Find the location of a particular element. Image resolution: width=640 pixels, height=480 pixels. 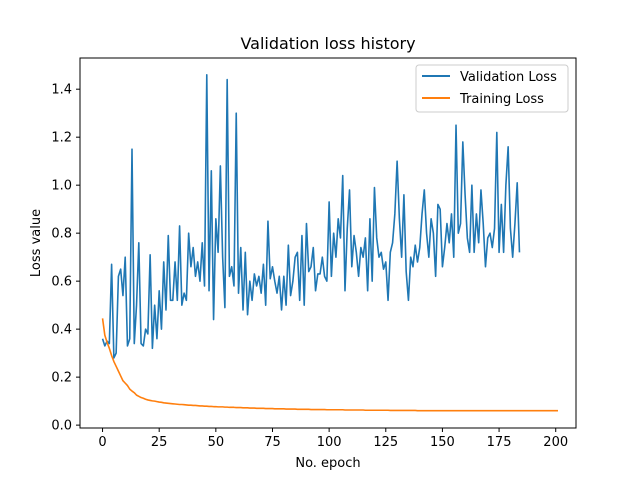

y-axis: 0.0 0.2 0.4 0.6 0.8 1.0 1.2 1.4 is located at coordinates (65, 258).